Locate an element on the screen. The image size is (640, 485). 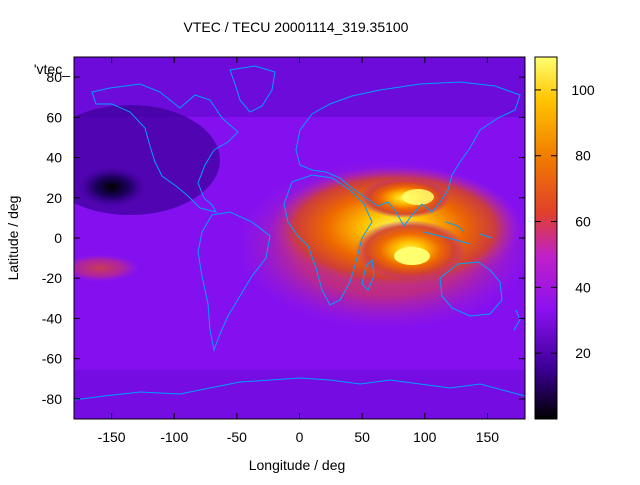
y-tick: 0 is located at coordinates (289, 238).